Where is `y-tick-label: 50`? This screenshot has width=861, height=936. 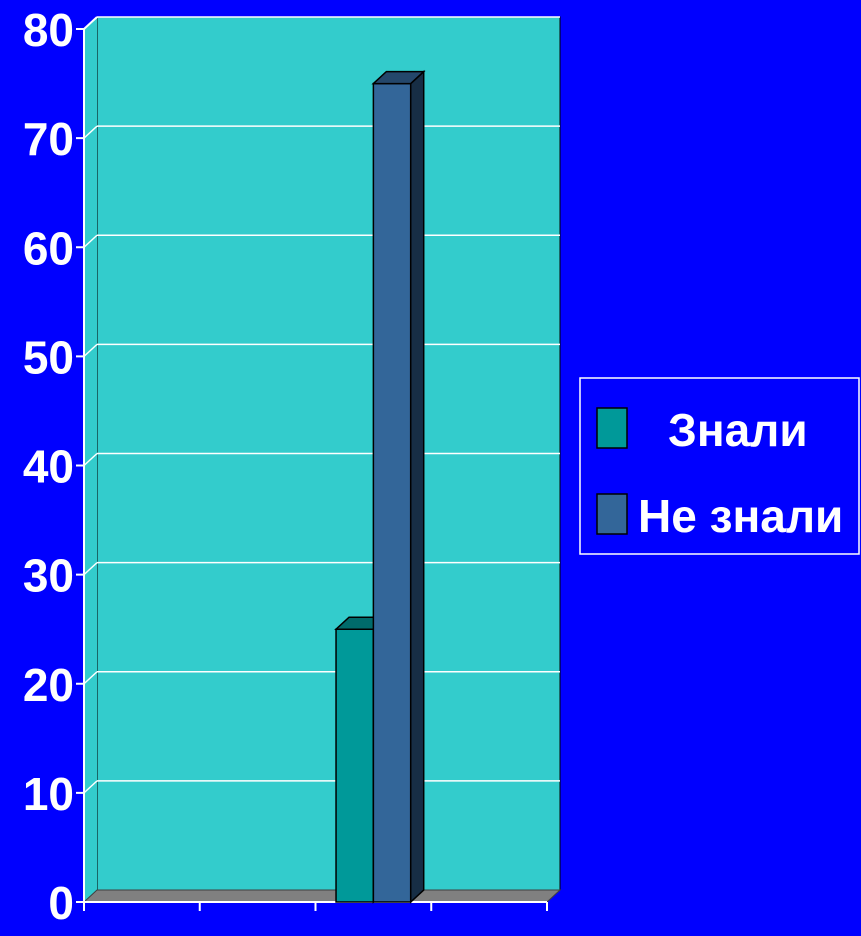
y-tick-label: 50 is located at coordinates (48, 357).